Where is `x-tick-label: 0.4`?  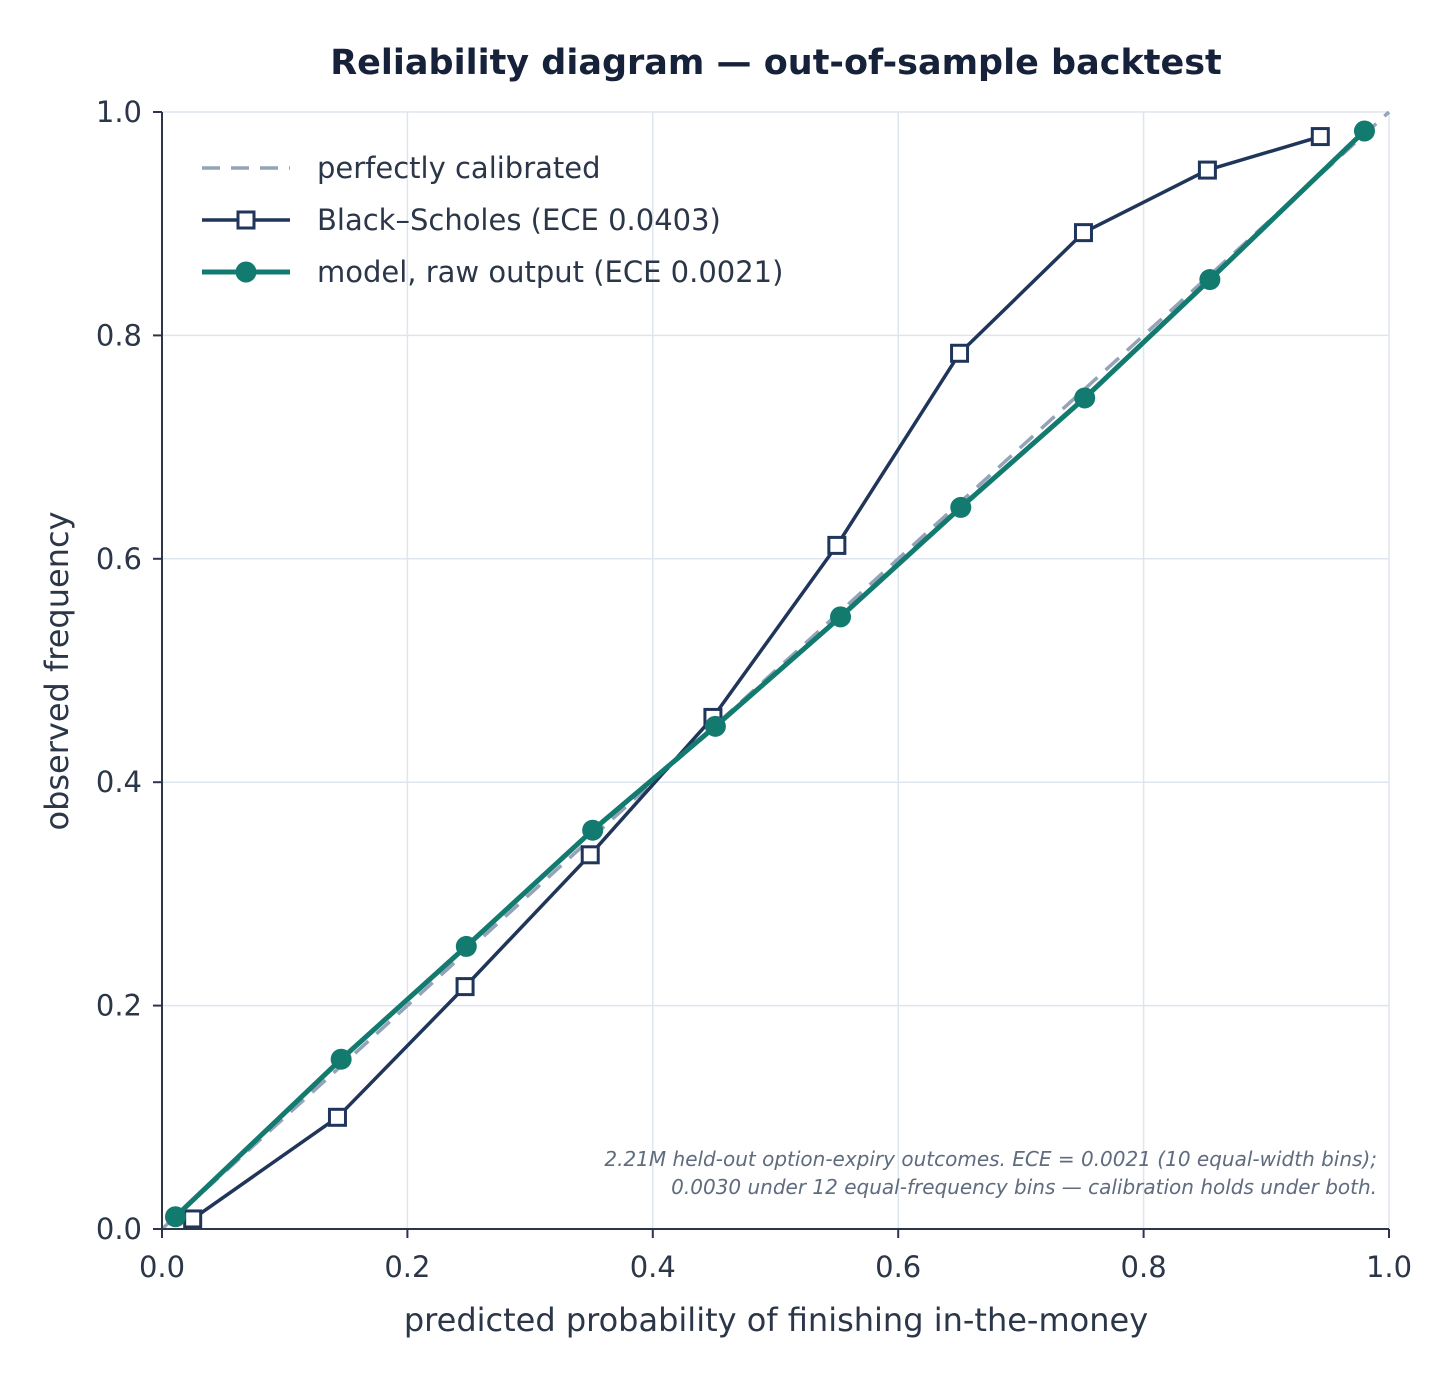
x-tick-label: 0.4 is located at coordinates (653, 1267).